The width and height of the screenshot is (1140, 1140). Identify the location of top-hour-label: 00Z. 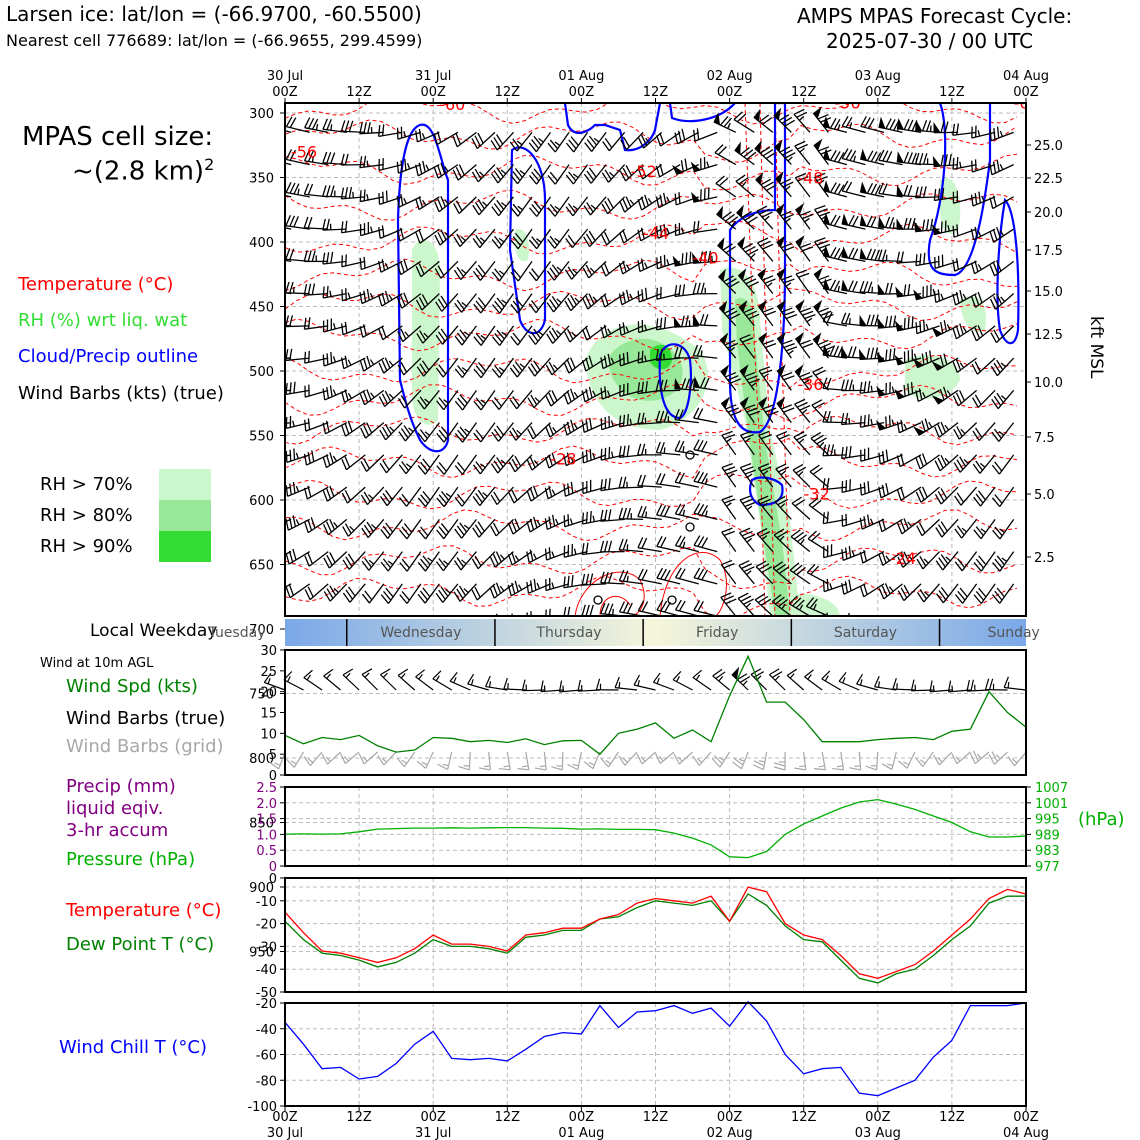
(730, 92).